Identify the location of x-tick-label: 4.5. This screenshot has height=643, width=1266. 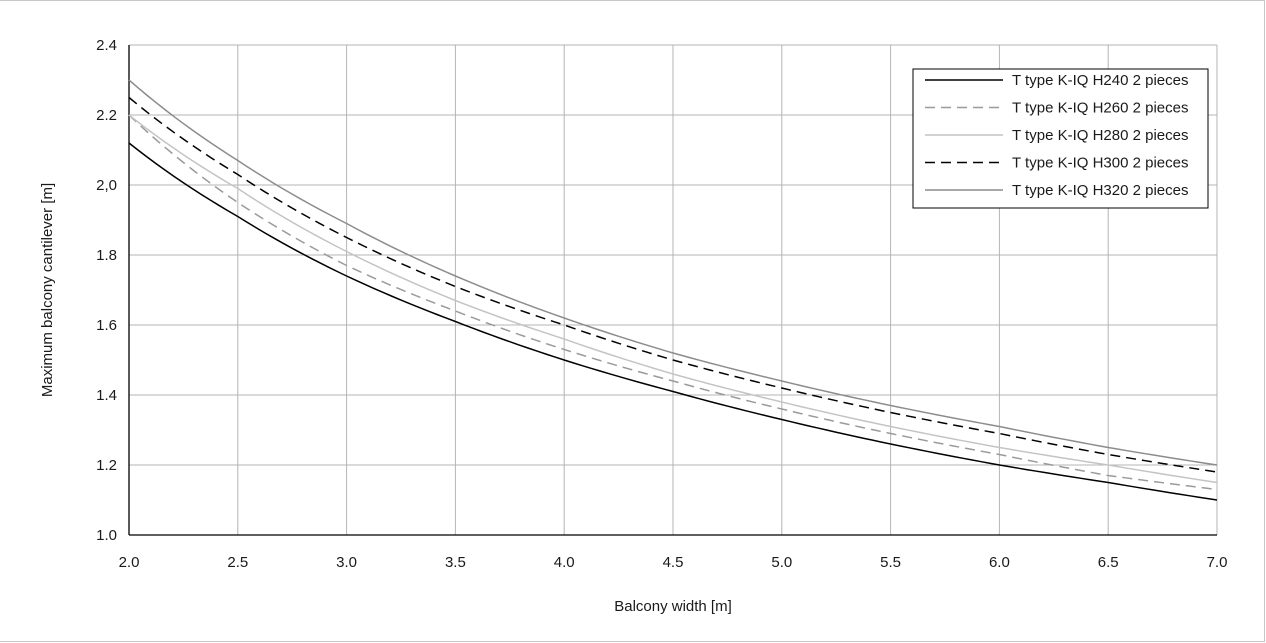
(673, 562).